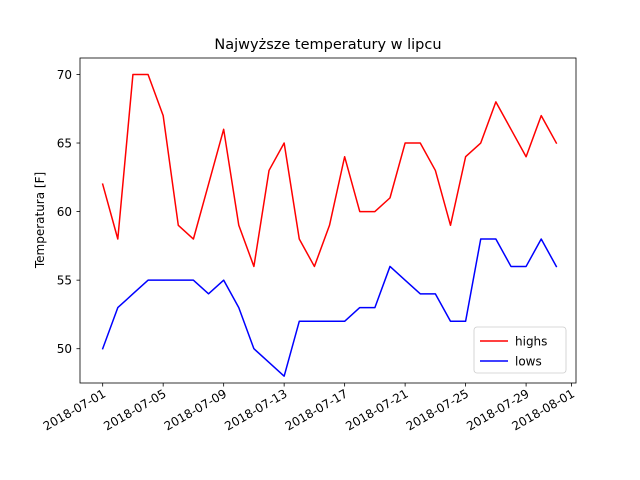 The image size is (640, 480). What do you see at coordinates (531, 341) in the screenshot?
I see `legend-label-highs: highs` at bounding box center [531, 341].